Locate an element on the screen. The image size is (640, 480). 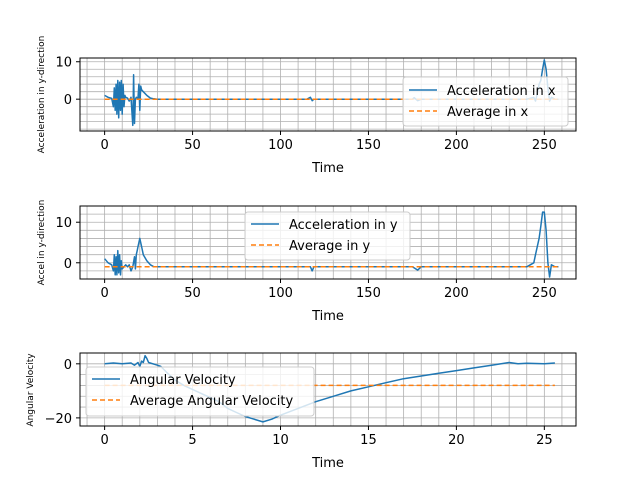
panel-2-frame is located at coordinates (328, 242).